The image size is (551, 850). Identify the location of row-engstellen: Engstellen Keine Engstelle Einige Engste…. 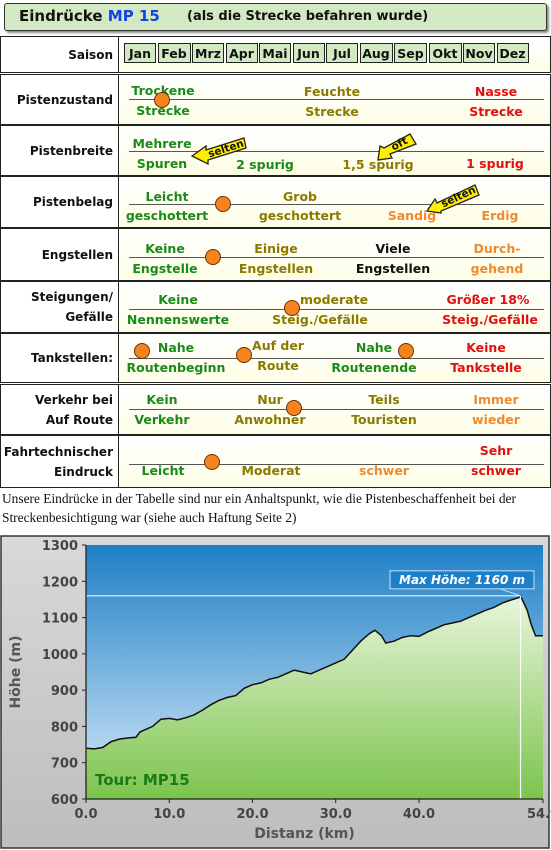
(275, 254).